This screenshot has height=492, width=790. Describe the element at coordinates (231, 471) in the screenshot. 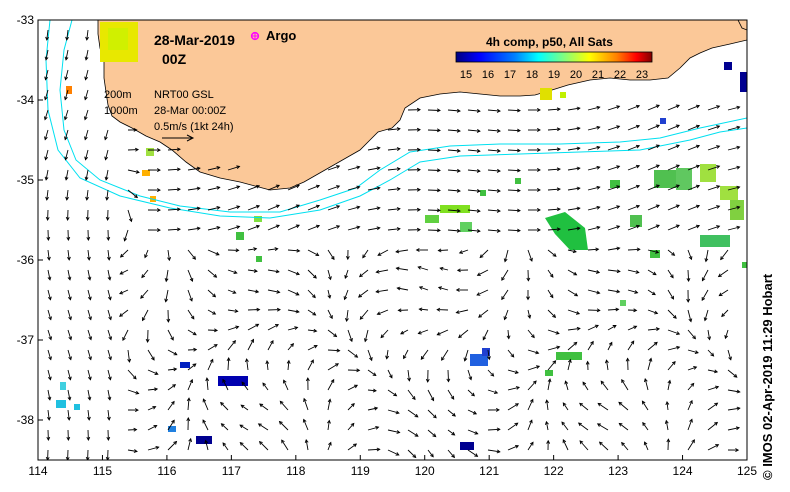

I see `x-tick-label: 117` at that location.